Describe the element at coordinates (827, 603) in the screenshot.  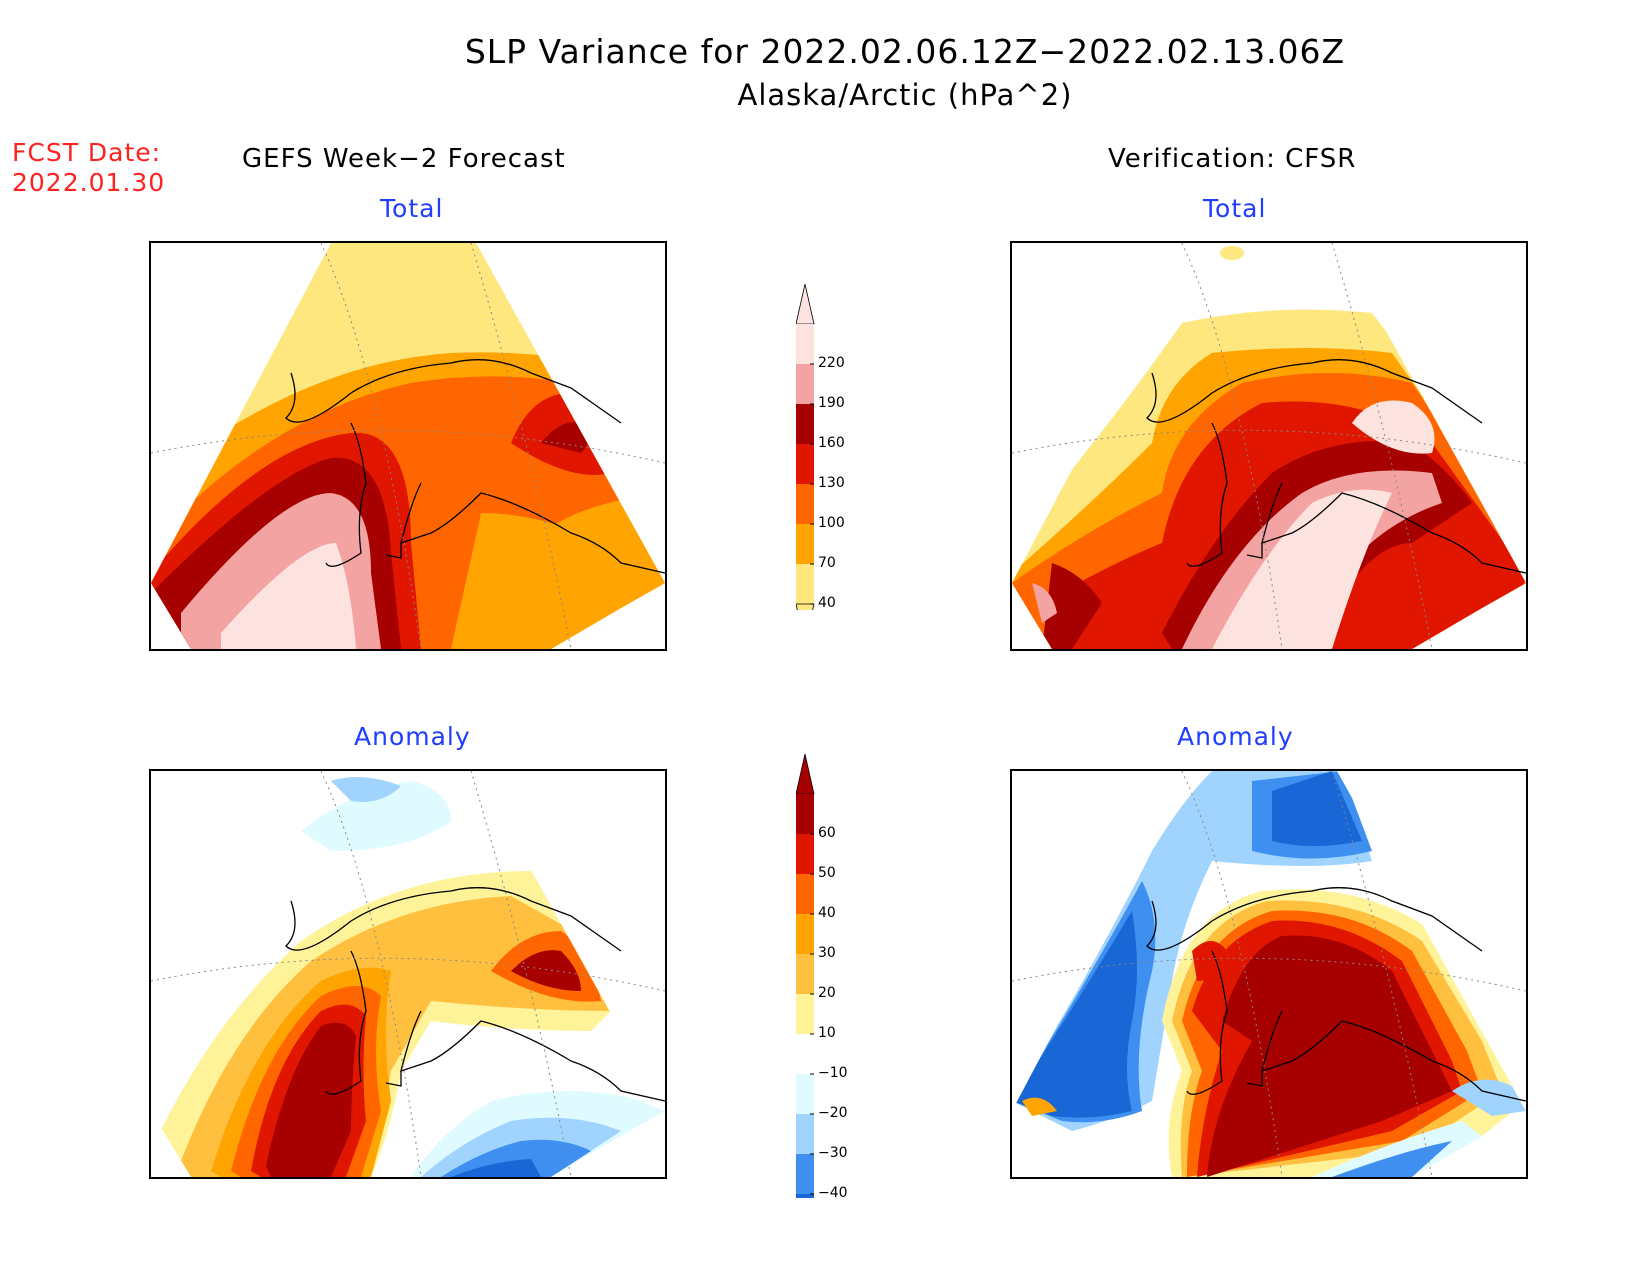
I see `total-colorbar-label: 40` at that location.